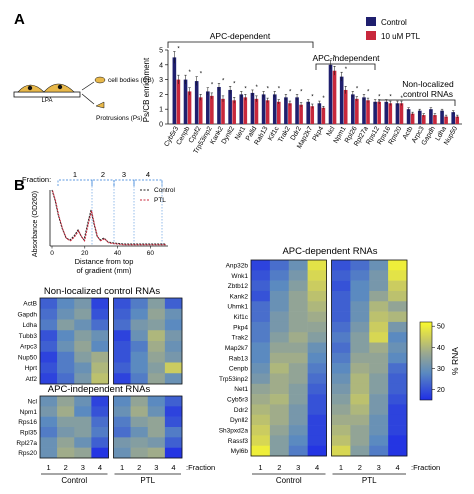 This screenshot has height=494, width=474. What do you see at coordinates (240, 44) in the screenshot?
I see `bracket-apc-dependent` at bounding box center [240, 44].